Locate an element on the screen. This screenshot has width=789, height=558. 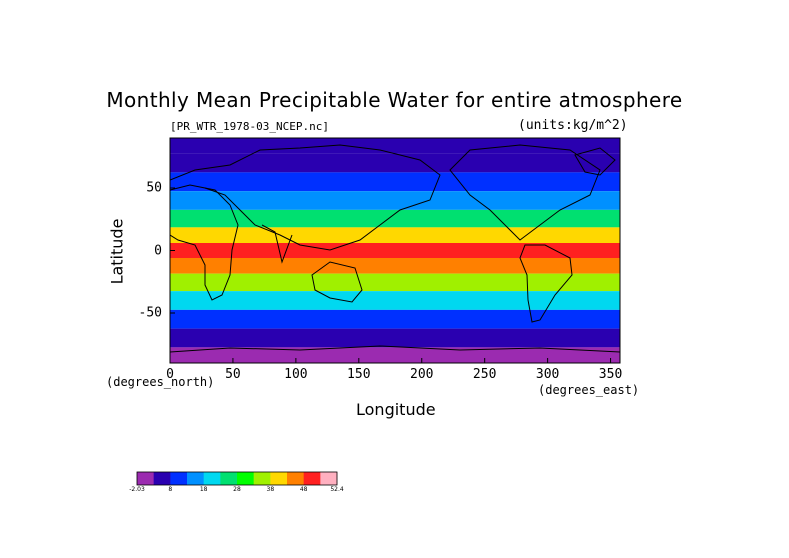
x-tick-label: 0 is located at coordinates (170, 374).